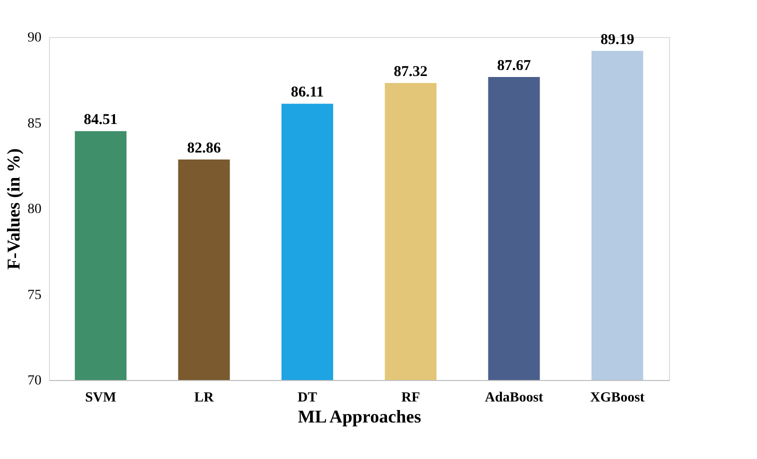 The image size is (757, 459). I want to click on x-tick-label: DT, so click(308, 398).